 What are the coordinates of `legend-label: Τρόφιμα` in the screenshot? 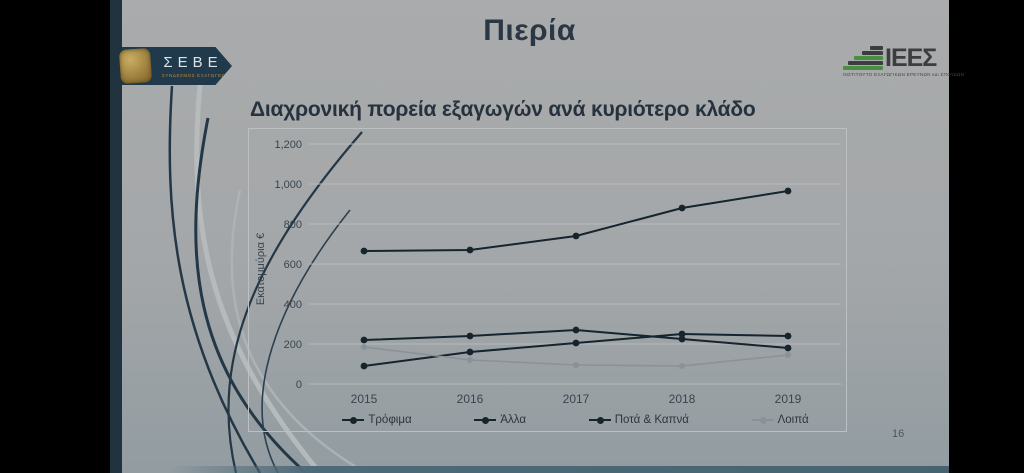 It's located at (390, 420).